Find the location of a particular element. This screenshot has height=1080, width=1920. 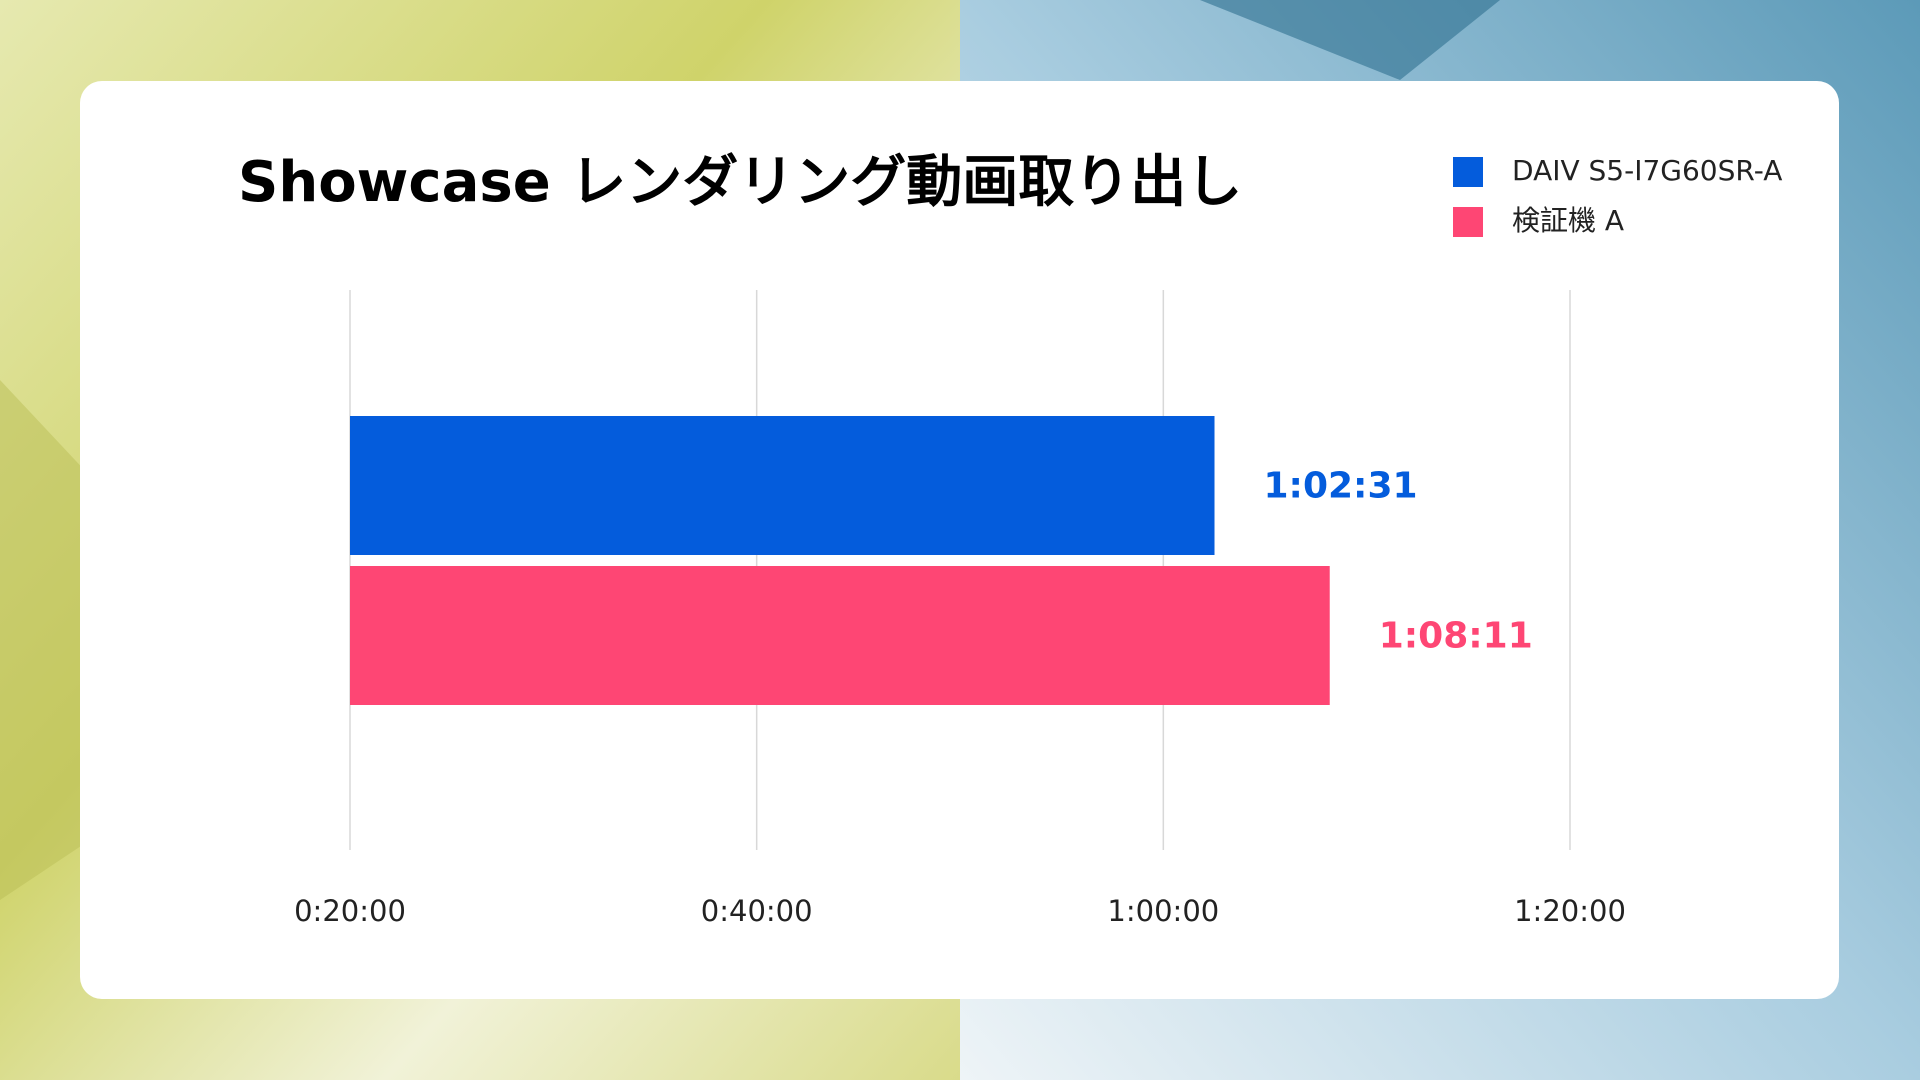

value-label: 1:02:31 is located at coordinates (1341, 486).